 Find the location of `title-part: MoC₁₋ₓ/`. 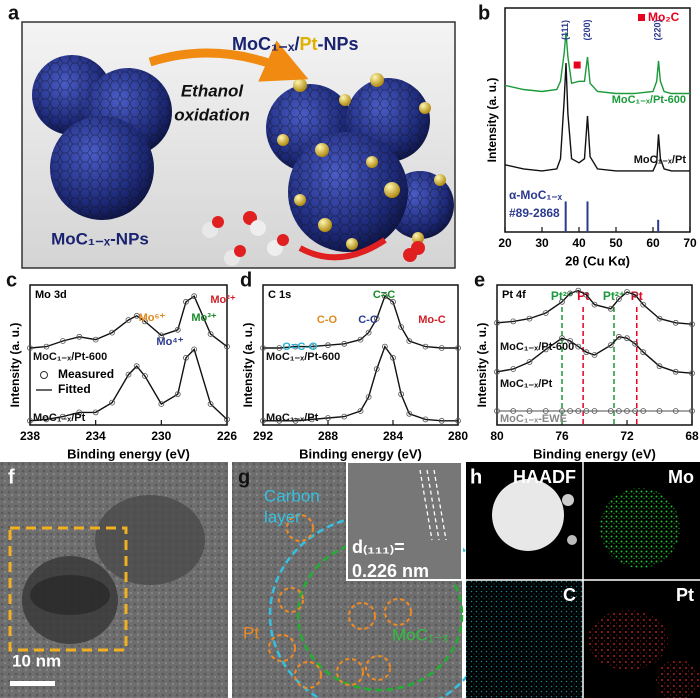

title-part: MoC₁₋ₓ/ is located at coordinates (266, 44).